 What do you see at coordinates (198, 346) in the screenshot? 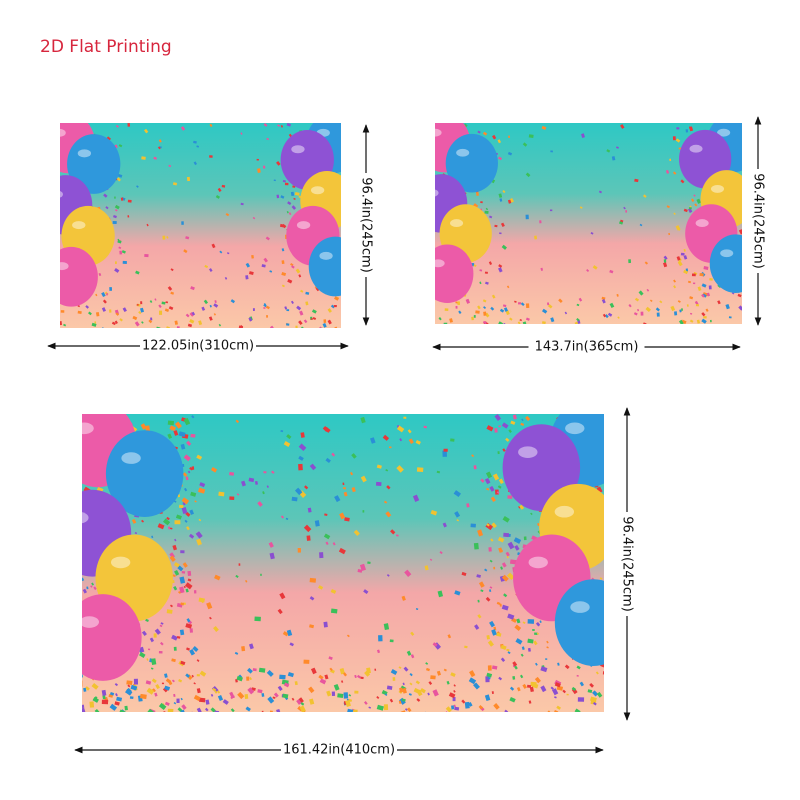
I see `width-label: 122.05in(310cm)` at bounding box center [198, 346].